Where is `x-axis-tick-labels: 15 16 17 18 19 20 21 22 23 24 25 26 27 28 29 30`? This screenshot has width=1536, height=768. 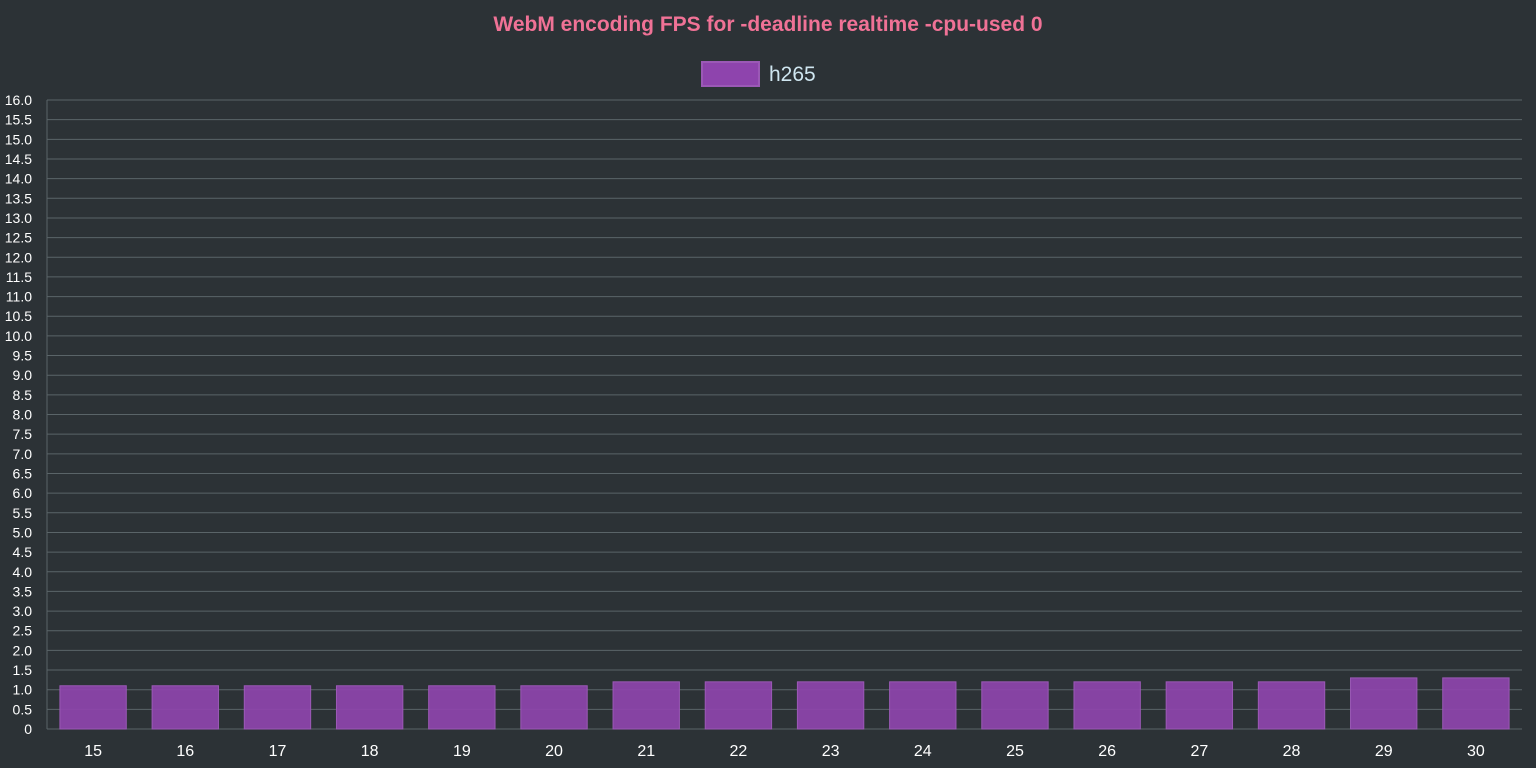 x-axis-tick-labels: 15 16 17 18 19 20 21 22 23 24 25 26 27 28 29 30 is located at coordinates (784, 751).